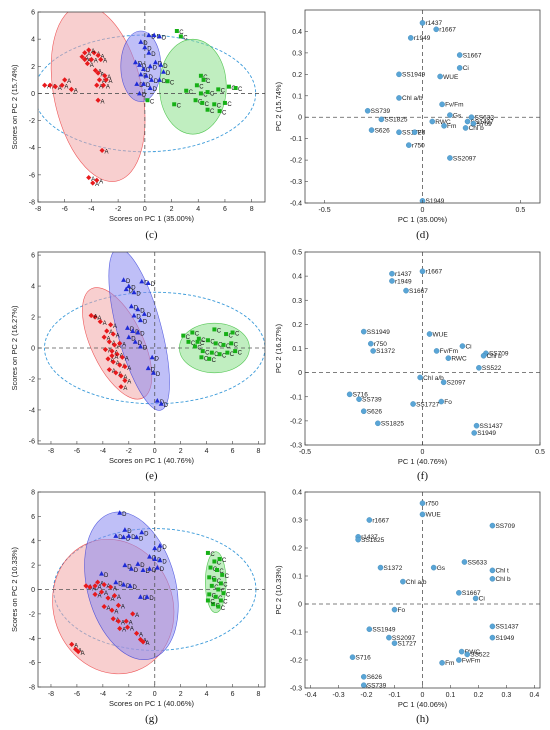 The image size is (550, 730). Describe the element at coordinates (33, 40) in the screenshot. I see `y-tick-label: 4` at that location.